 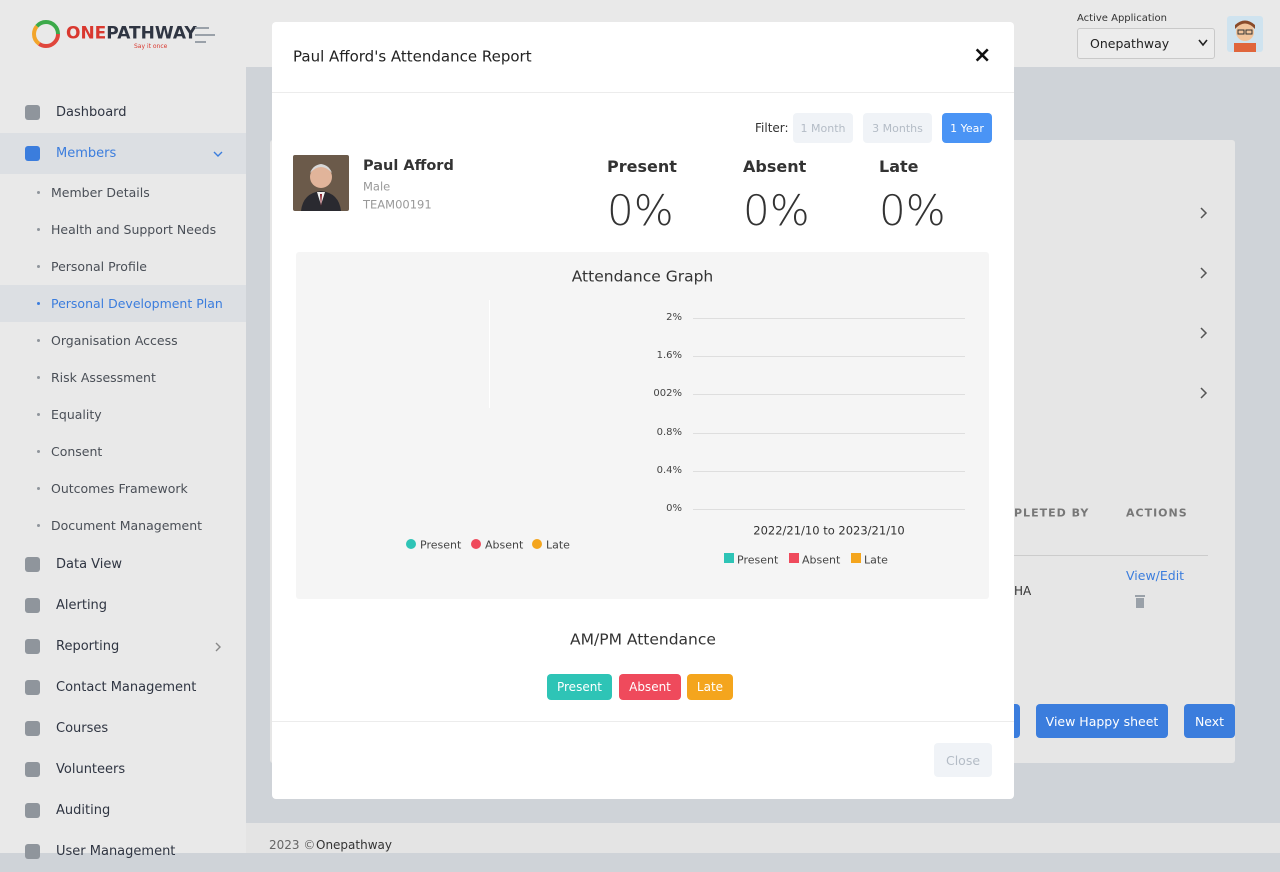 I want to click on profile-name: Paul Afford, so click(x=408, y=165).